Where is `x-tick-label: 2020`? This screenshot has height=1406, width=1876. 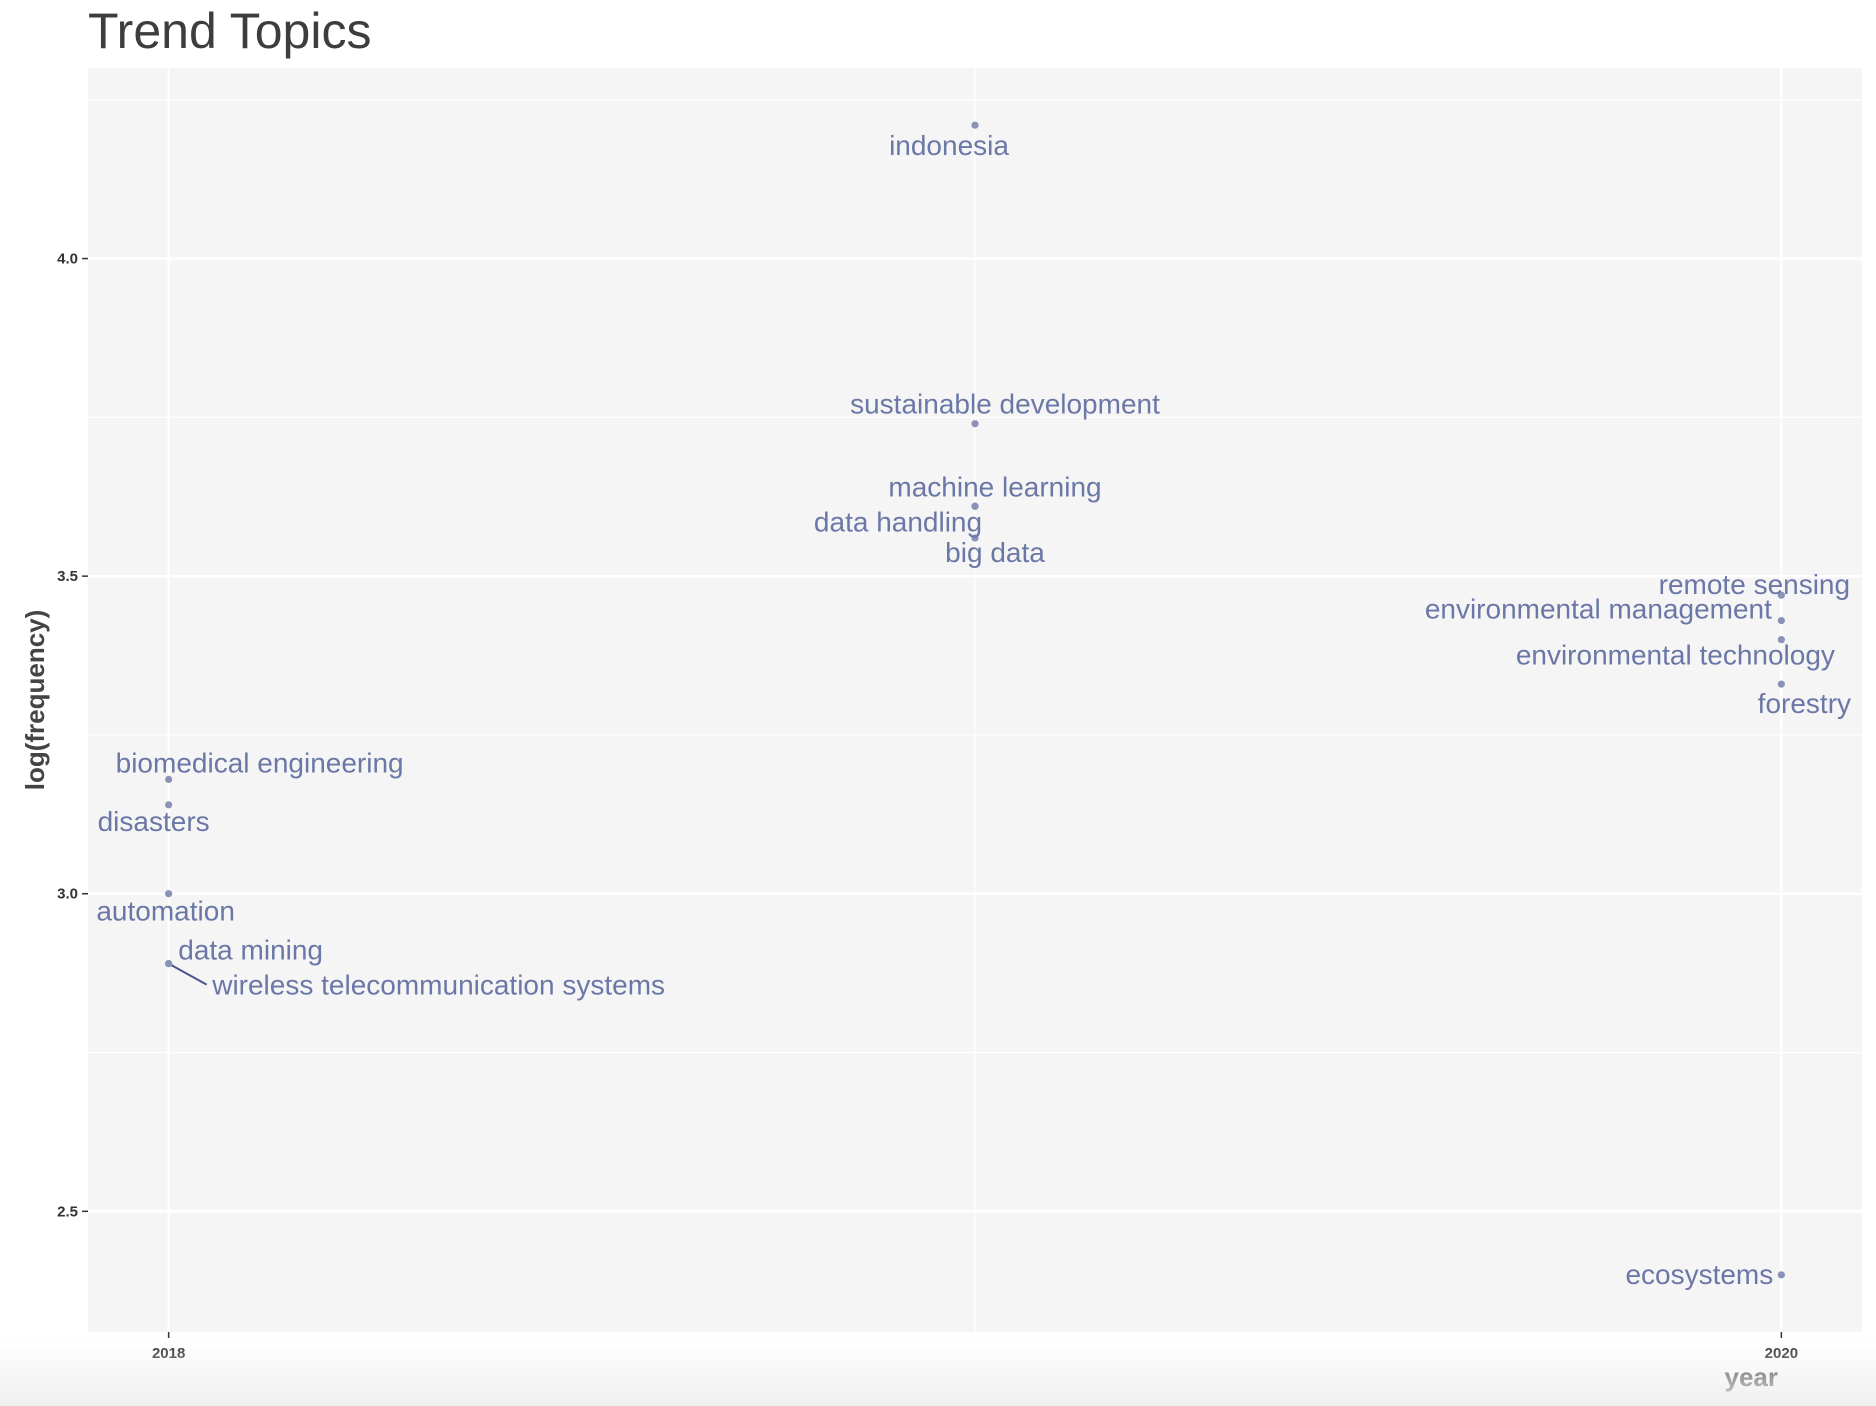 x-tick-label: 2020 is located at coordinates (1781, 1353).